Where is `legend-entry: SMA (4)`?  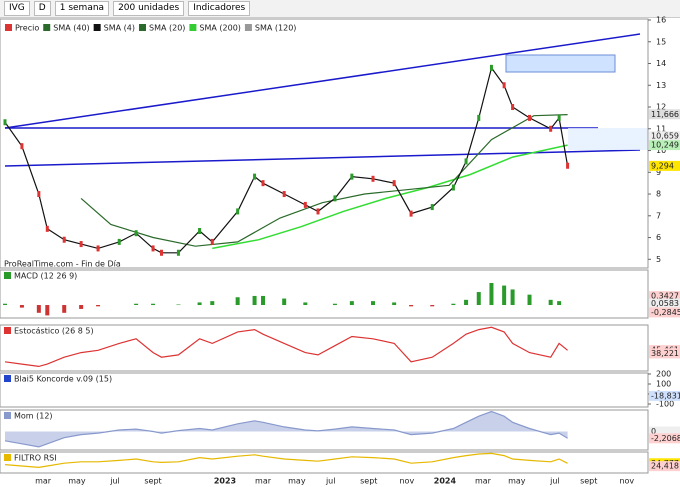
legend-entry: SMA (4) is located at coordinates (119, 28).